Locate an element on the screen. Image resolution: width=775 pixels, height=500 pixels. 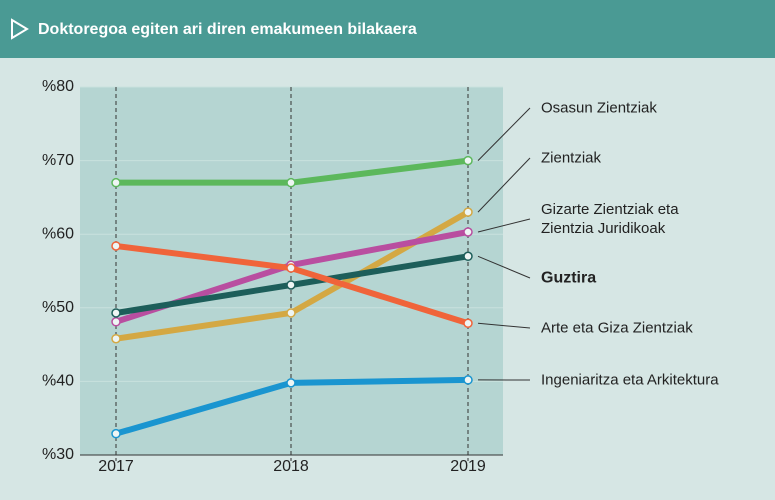
legend-label: Ingeniaritza eta Arkitektura is located at coordinates (630, 380).